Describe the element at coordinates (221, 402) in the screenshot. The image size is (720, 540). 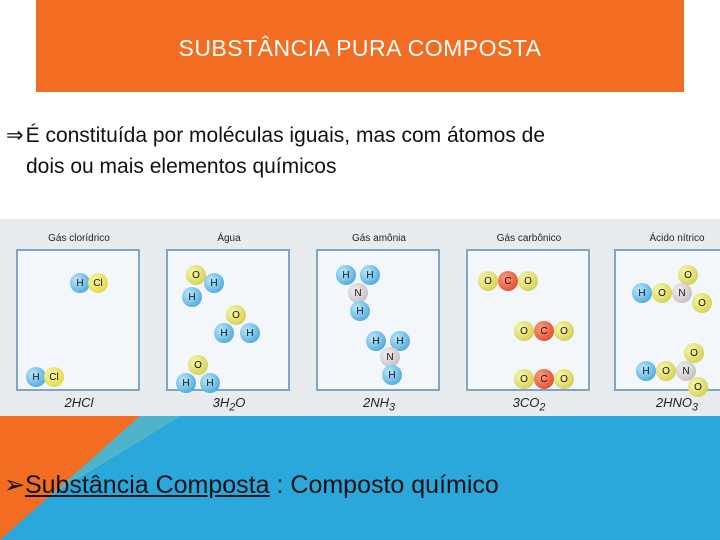
I see `formula-text: 3H` at that location.